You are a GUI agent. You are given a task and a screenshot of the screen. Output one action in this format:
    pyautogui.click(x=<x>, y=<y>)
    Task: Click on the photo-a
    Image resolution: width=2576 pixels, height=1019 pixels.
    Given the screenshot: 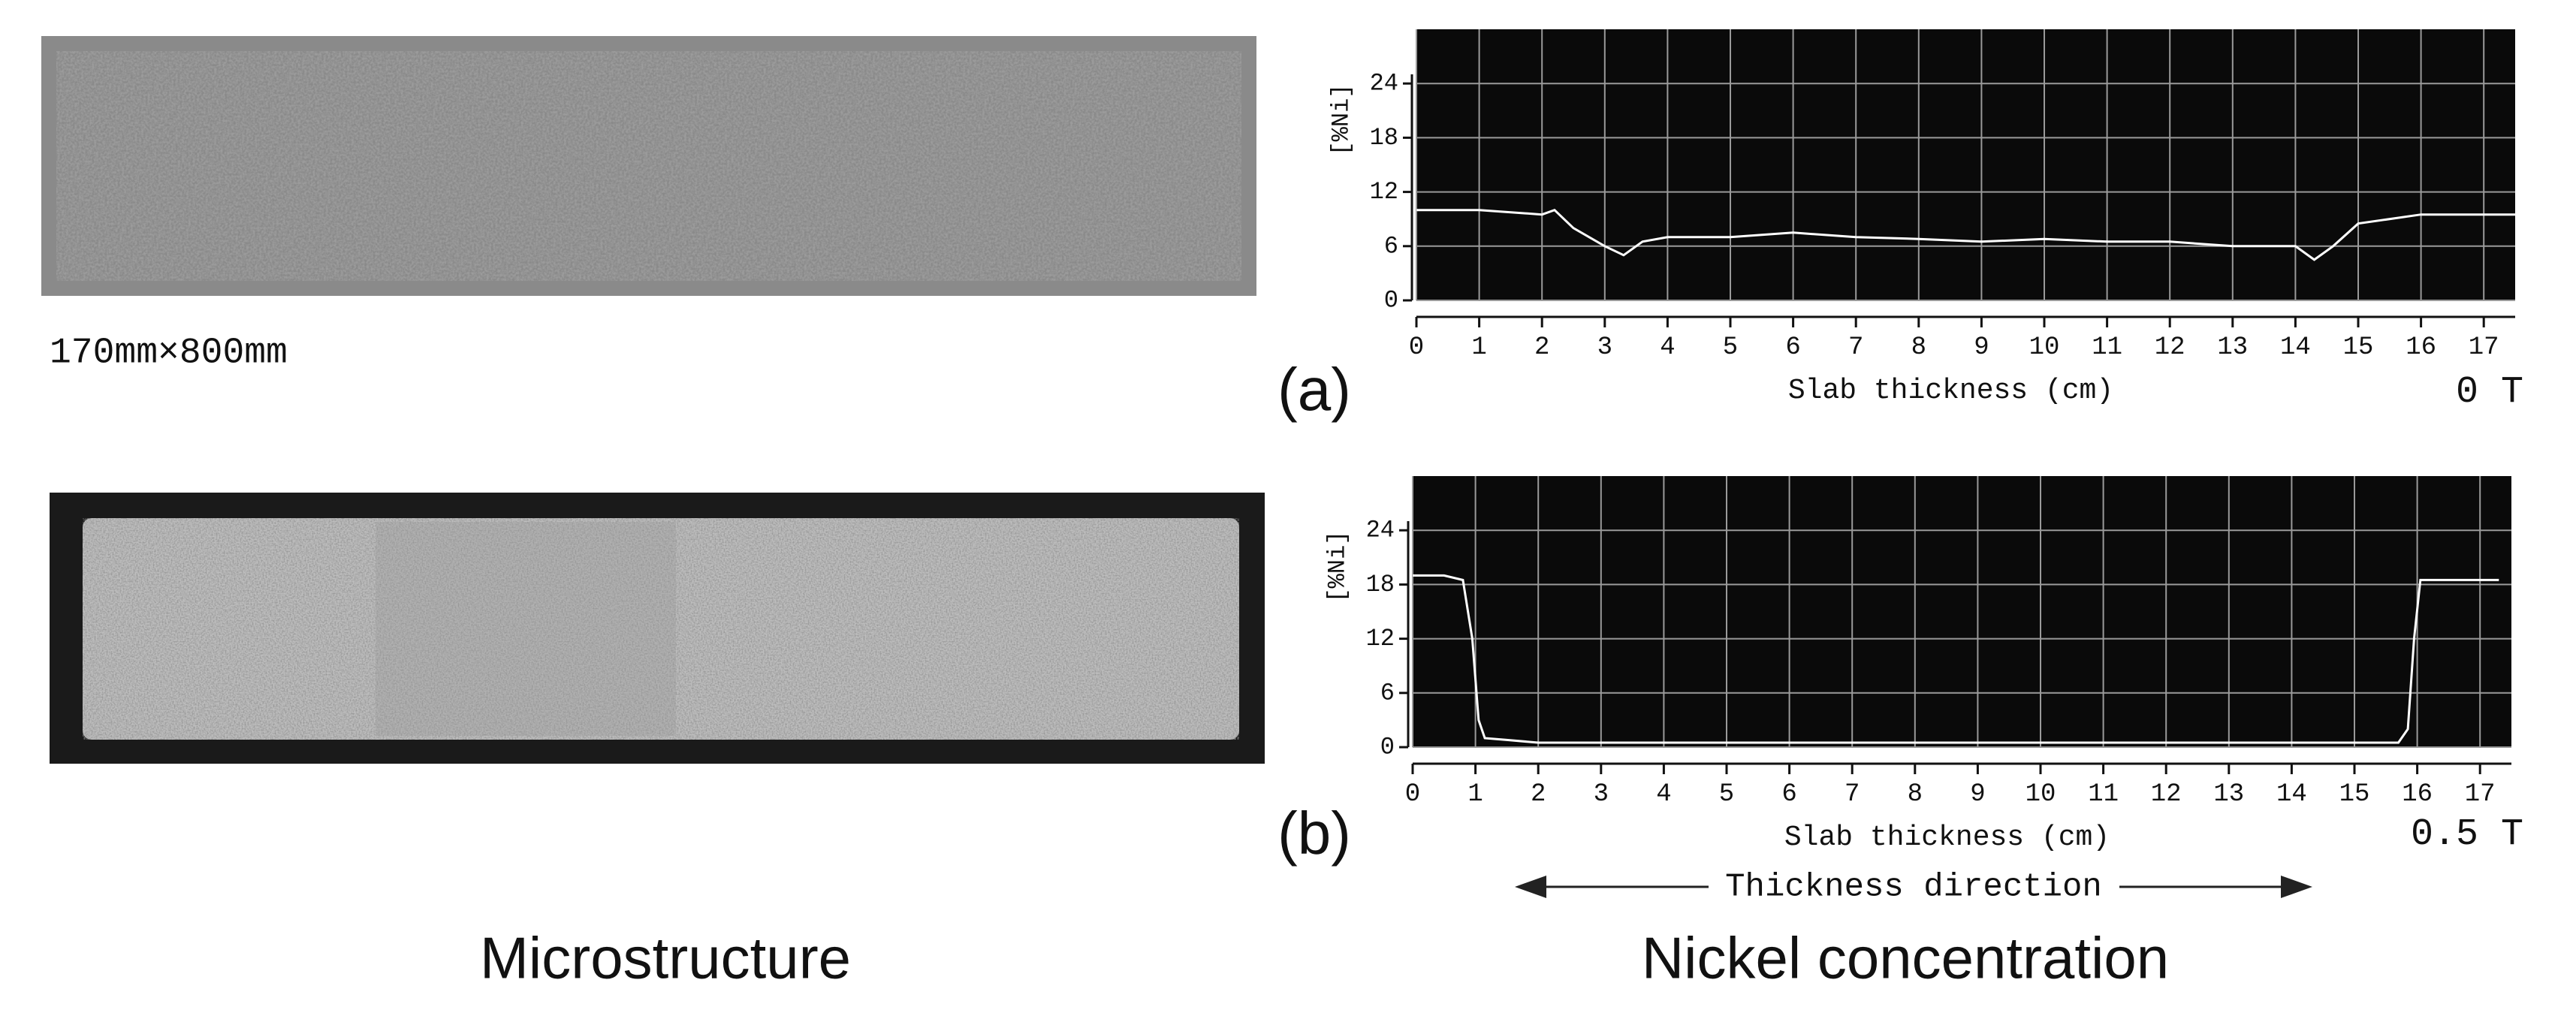 What is the action you would take?
    pyautogui.click(x=648, y=166)
    